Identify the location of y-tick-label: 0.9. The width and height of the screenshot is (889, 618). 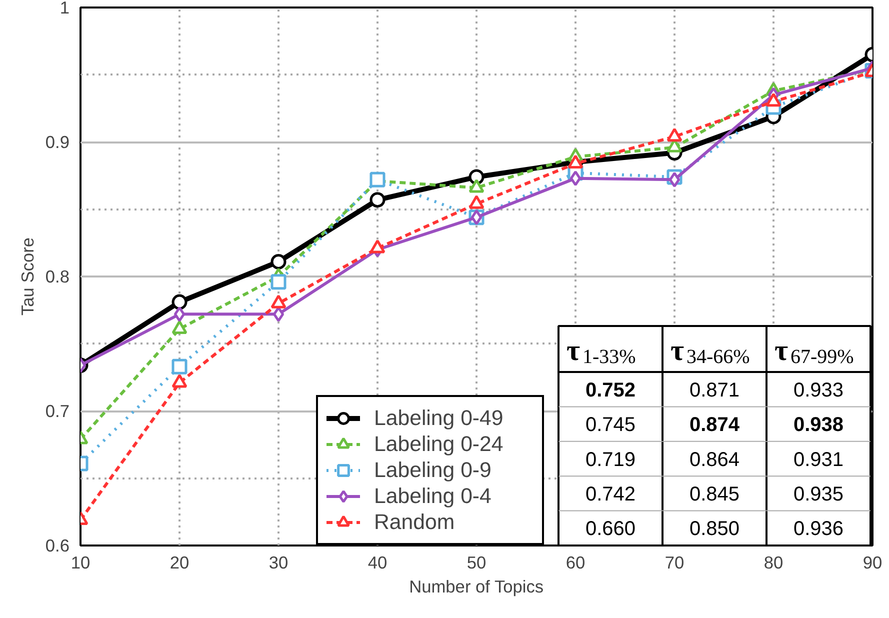
(57, 142).